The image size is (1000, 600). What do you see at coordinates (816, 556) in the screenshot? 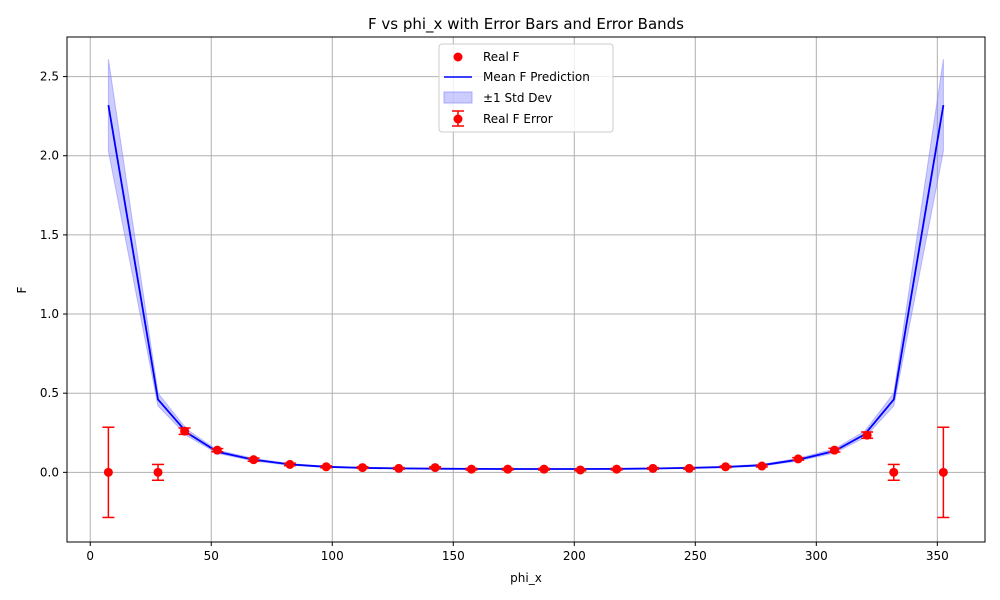
I see `x-tick-label: 300` at bounding box center [816, 556].